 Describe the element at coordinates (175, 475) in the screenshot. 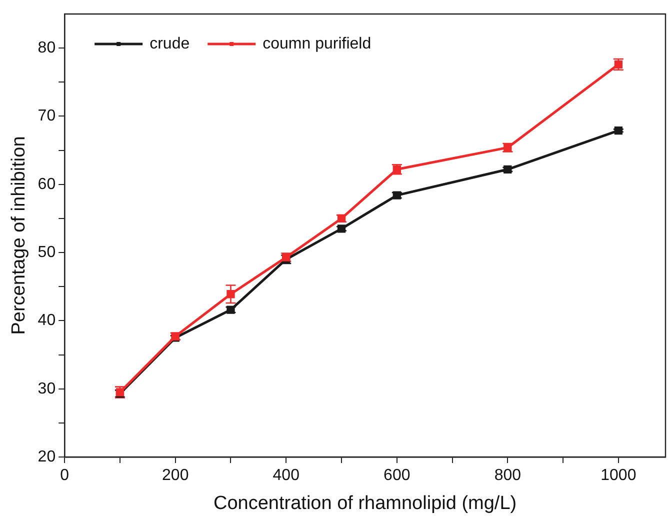

I see `x-tick-label: 200` at that location.